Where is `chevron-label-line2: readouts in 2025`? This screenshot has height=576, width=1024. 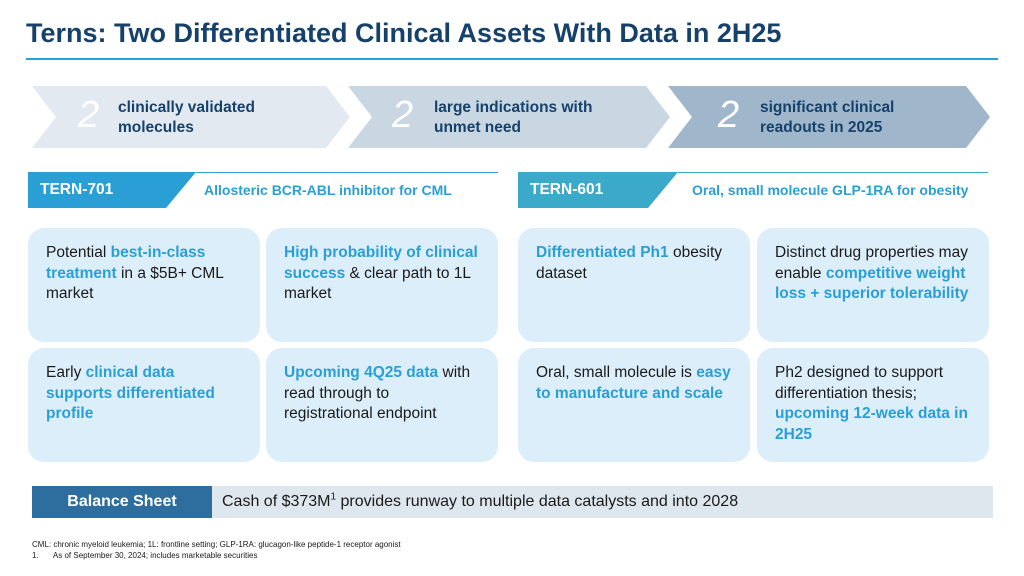 chevron-label-line2: readouts in 2025 is located at coordinates (821, 127).